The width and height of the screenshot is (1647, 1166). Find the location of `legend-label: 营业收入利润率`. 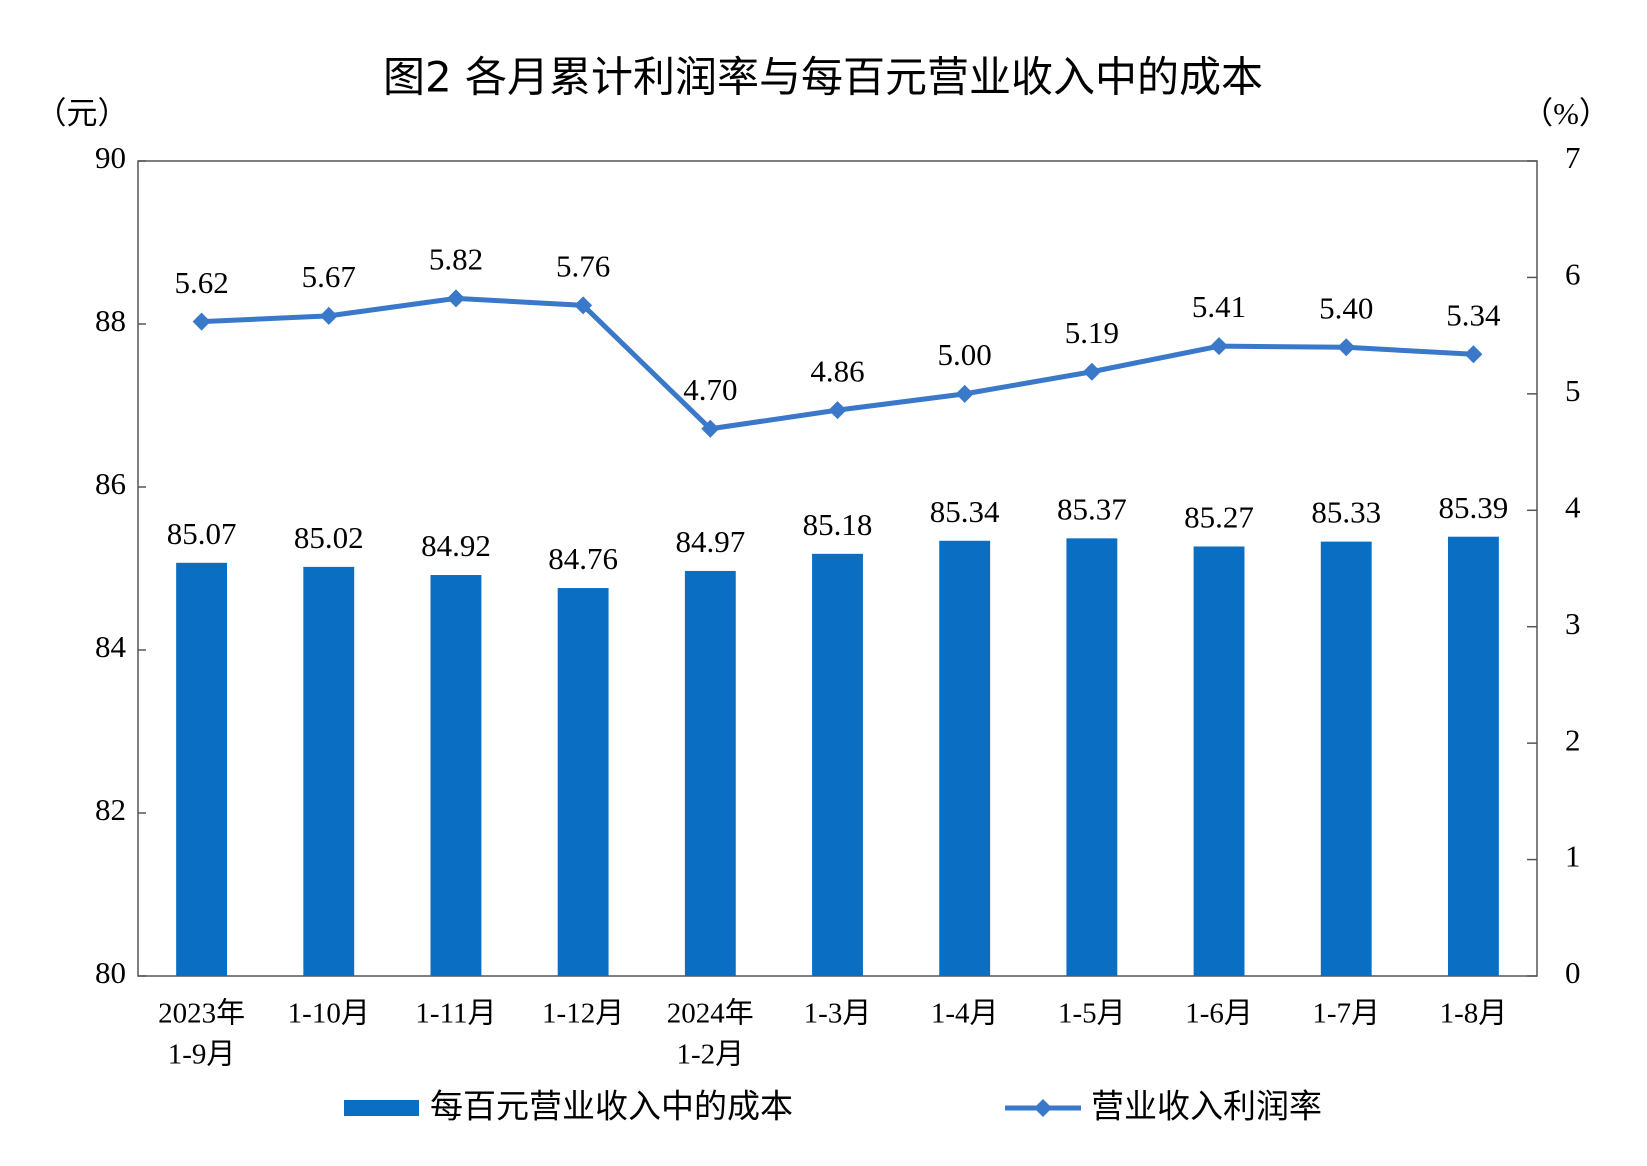

legend-label: 营业收入利润率 is located at coordinates (1206, 1106).